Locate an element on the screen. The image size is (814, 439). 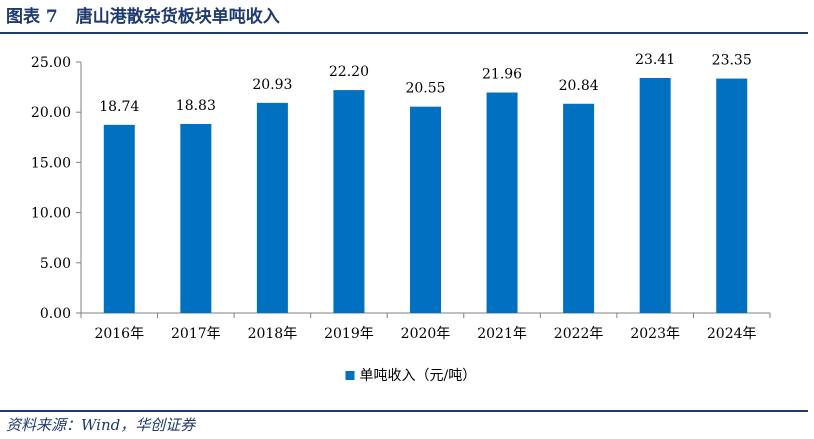
y-tick-label: 10.00 is located at coordinates (51, 214).